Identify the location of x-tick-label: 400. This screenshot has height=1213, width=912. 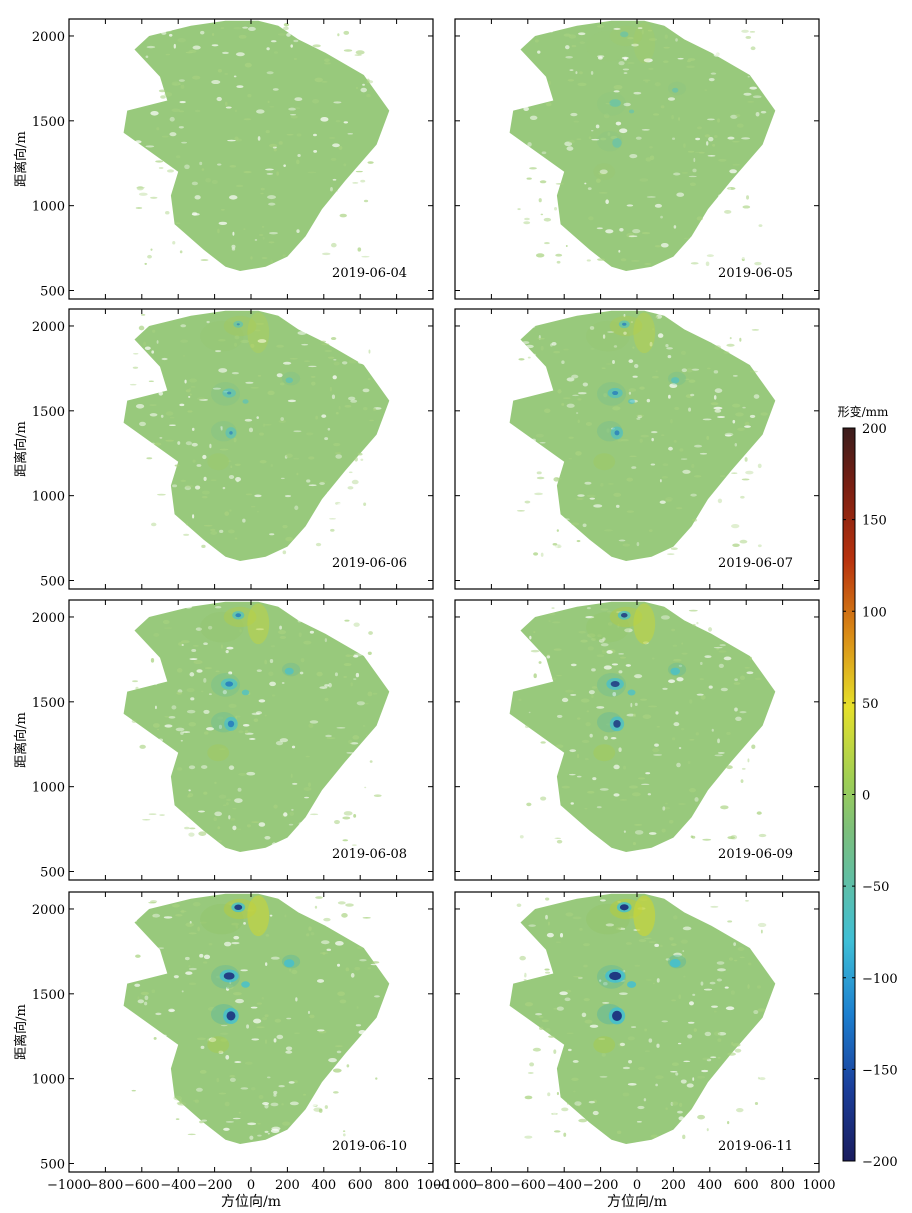
(323, 1185).